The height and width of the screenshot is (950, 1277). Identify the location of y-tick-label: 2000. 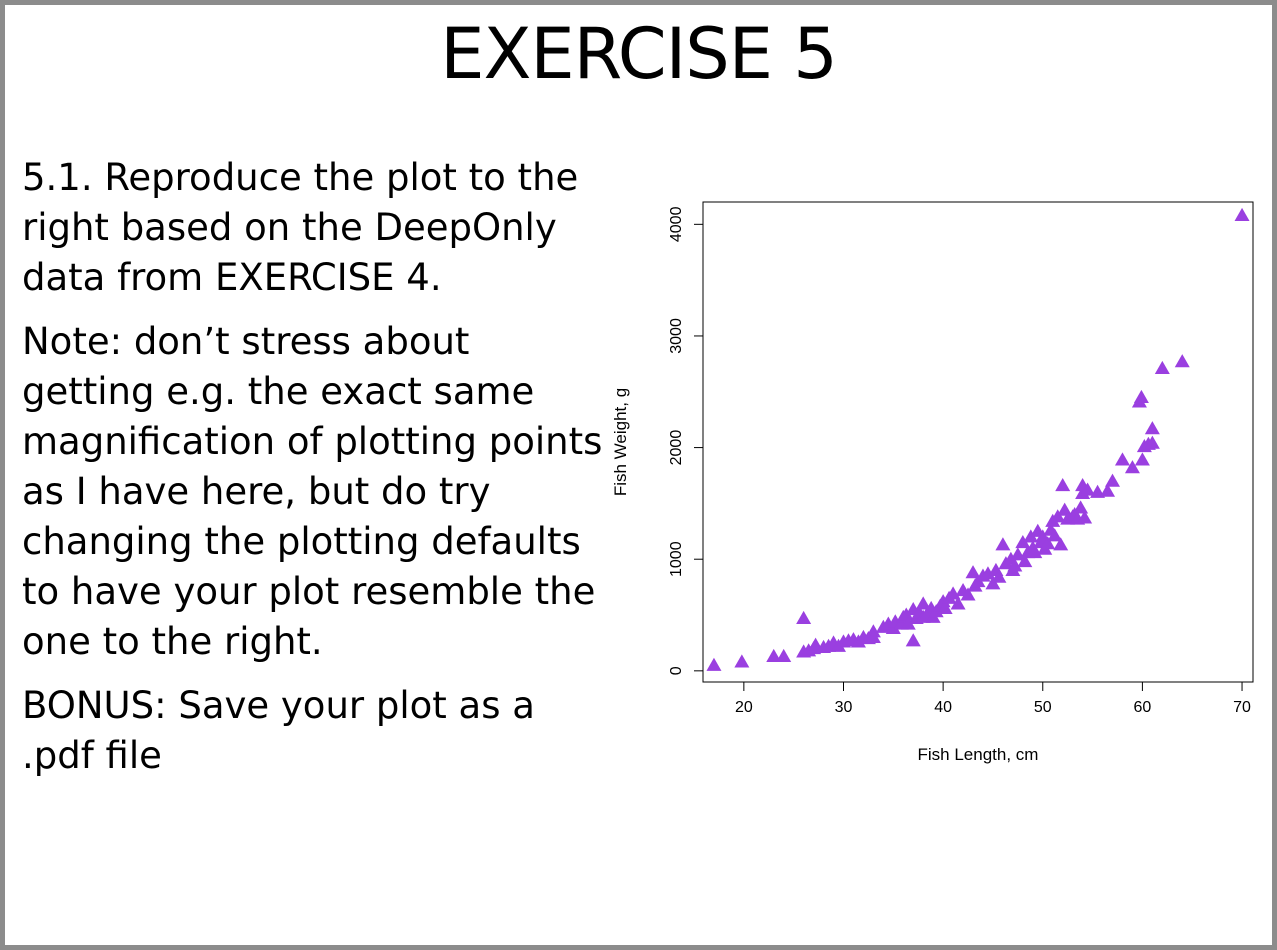
(676, 448).